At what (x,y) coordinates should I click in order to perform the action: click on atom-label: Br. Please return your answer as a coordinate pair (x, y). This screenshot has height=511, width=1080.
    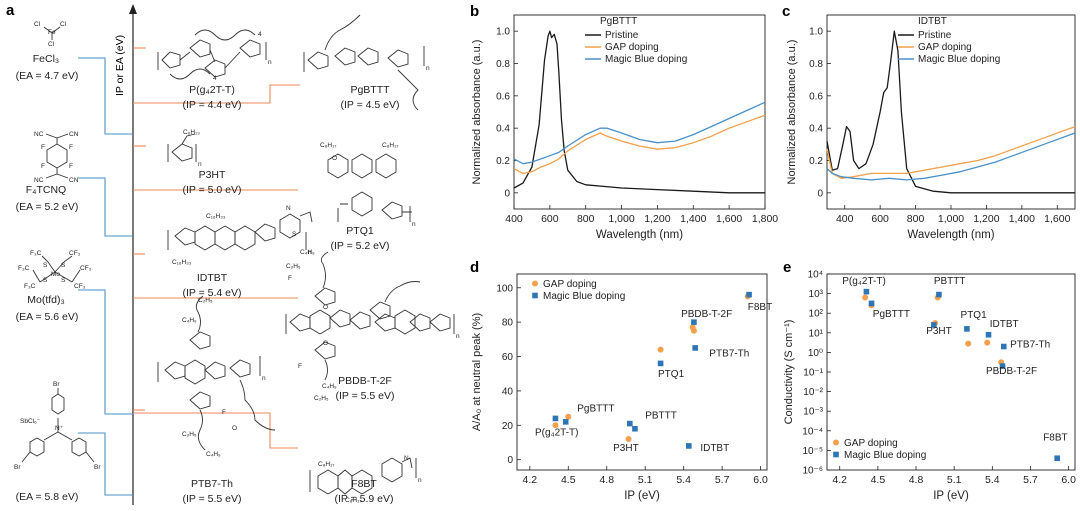
    Looking at the image, I should click on (56, 384).